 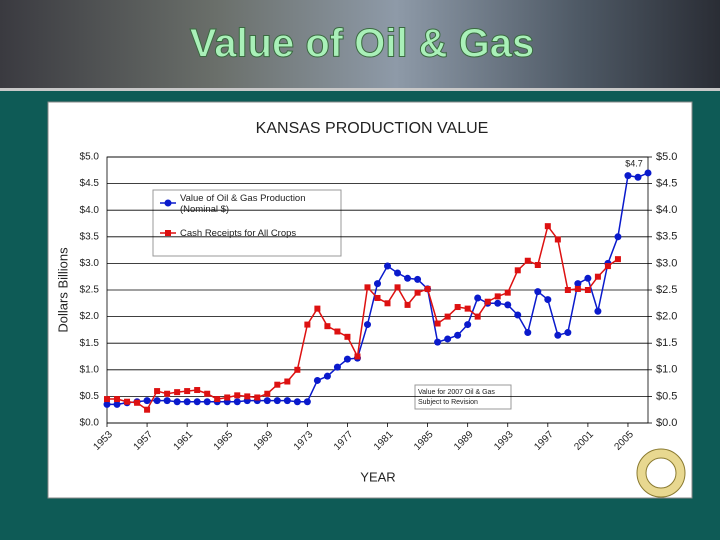 I want to click on legend-text: (Nominal $), so click(x=204, y=209).